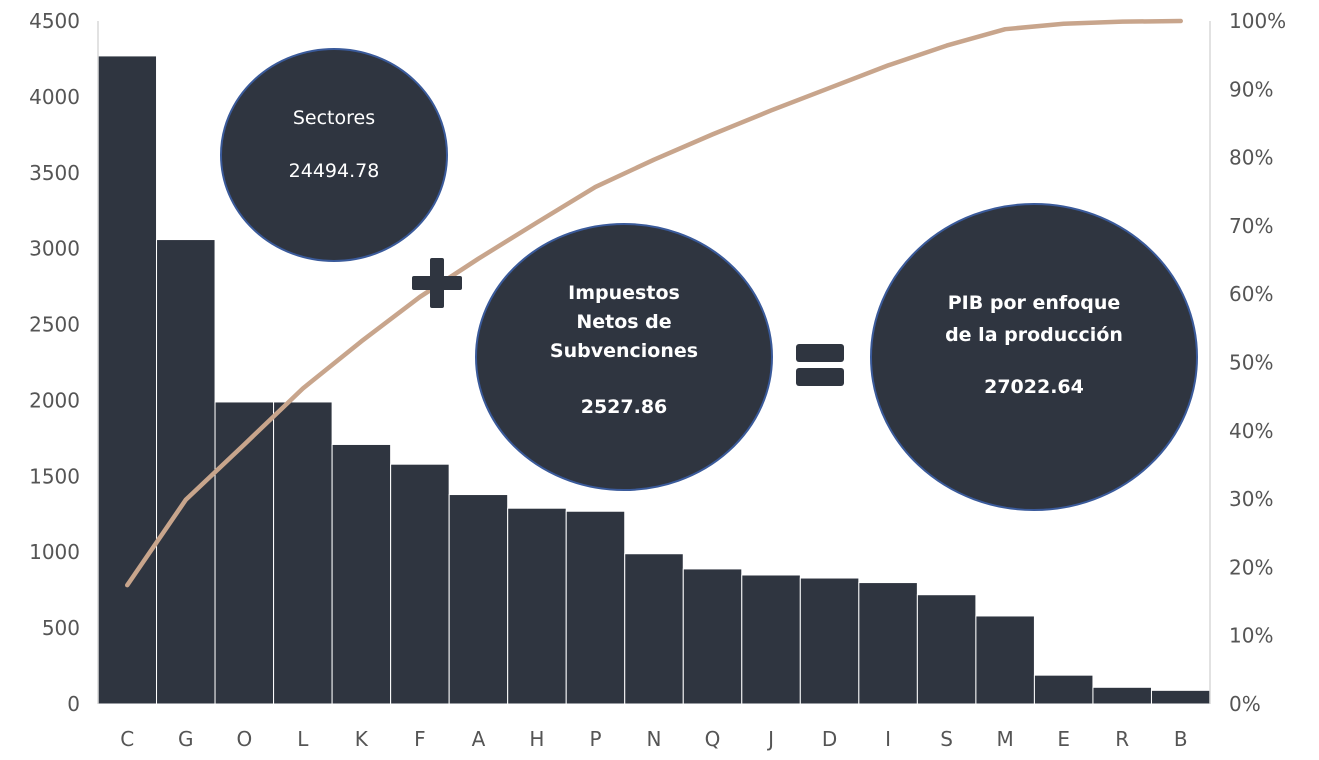 This screenshot has width=1319, height=760. Describe the element at coordinates (1245, 704) in the screenshot. I see `y2-tick-label: 0%` at that location.